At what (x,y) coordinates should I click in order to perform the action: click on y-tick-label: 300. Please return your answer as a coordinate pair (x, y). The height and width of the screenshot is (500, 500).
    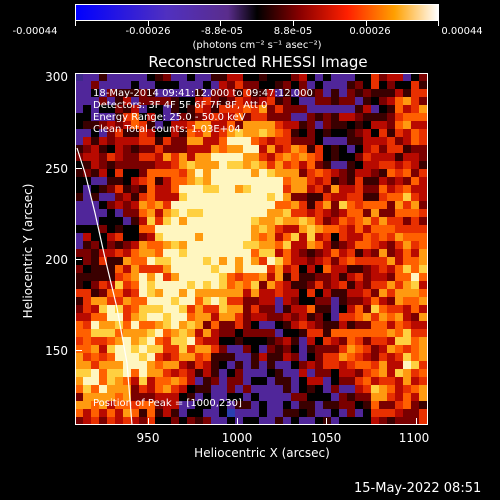
    Looking at the image, I should click on (56, 77).